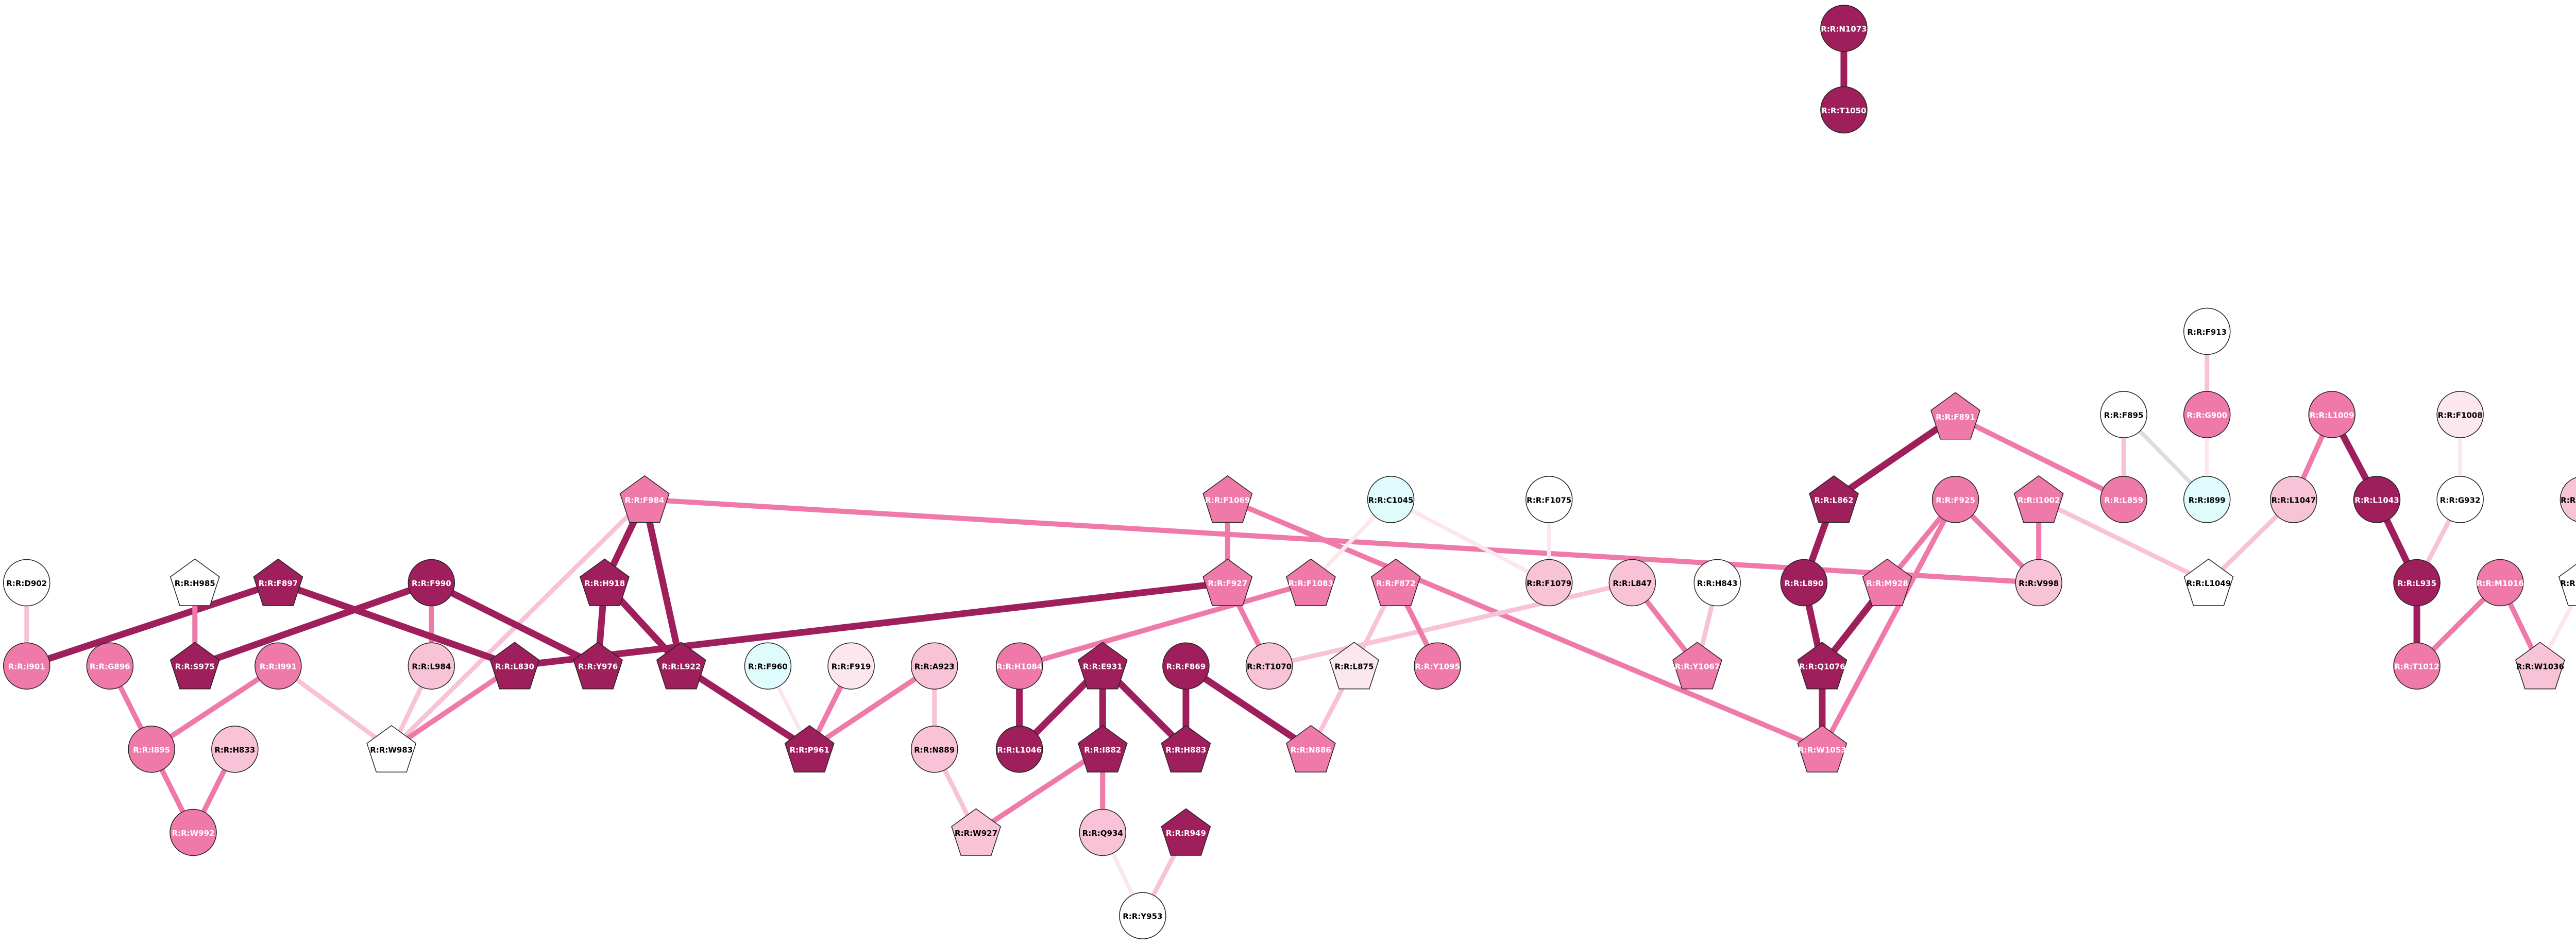 This screenshot has width=2576, height=946. What do you see at coordinates (809, 749) in the screenshot?
I see `node-label: R:R:P961` at bounding box center [809, 749].